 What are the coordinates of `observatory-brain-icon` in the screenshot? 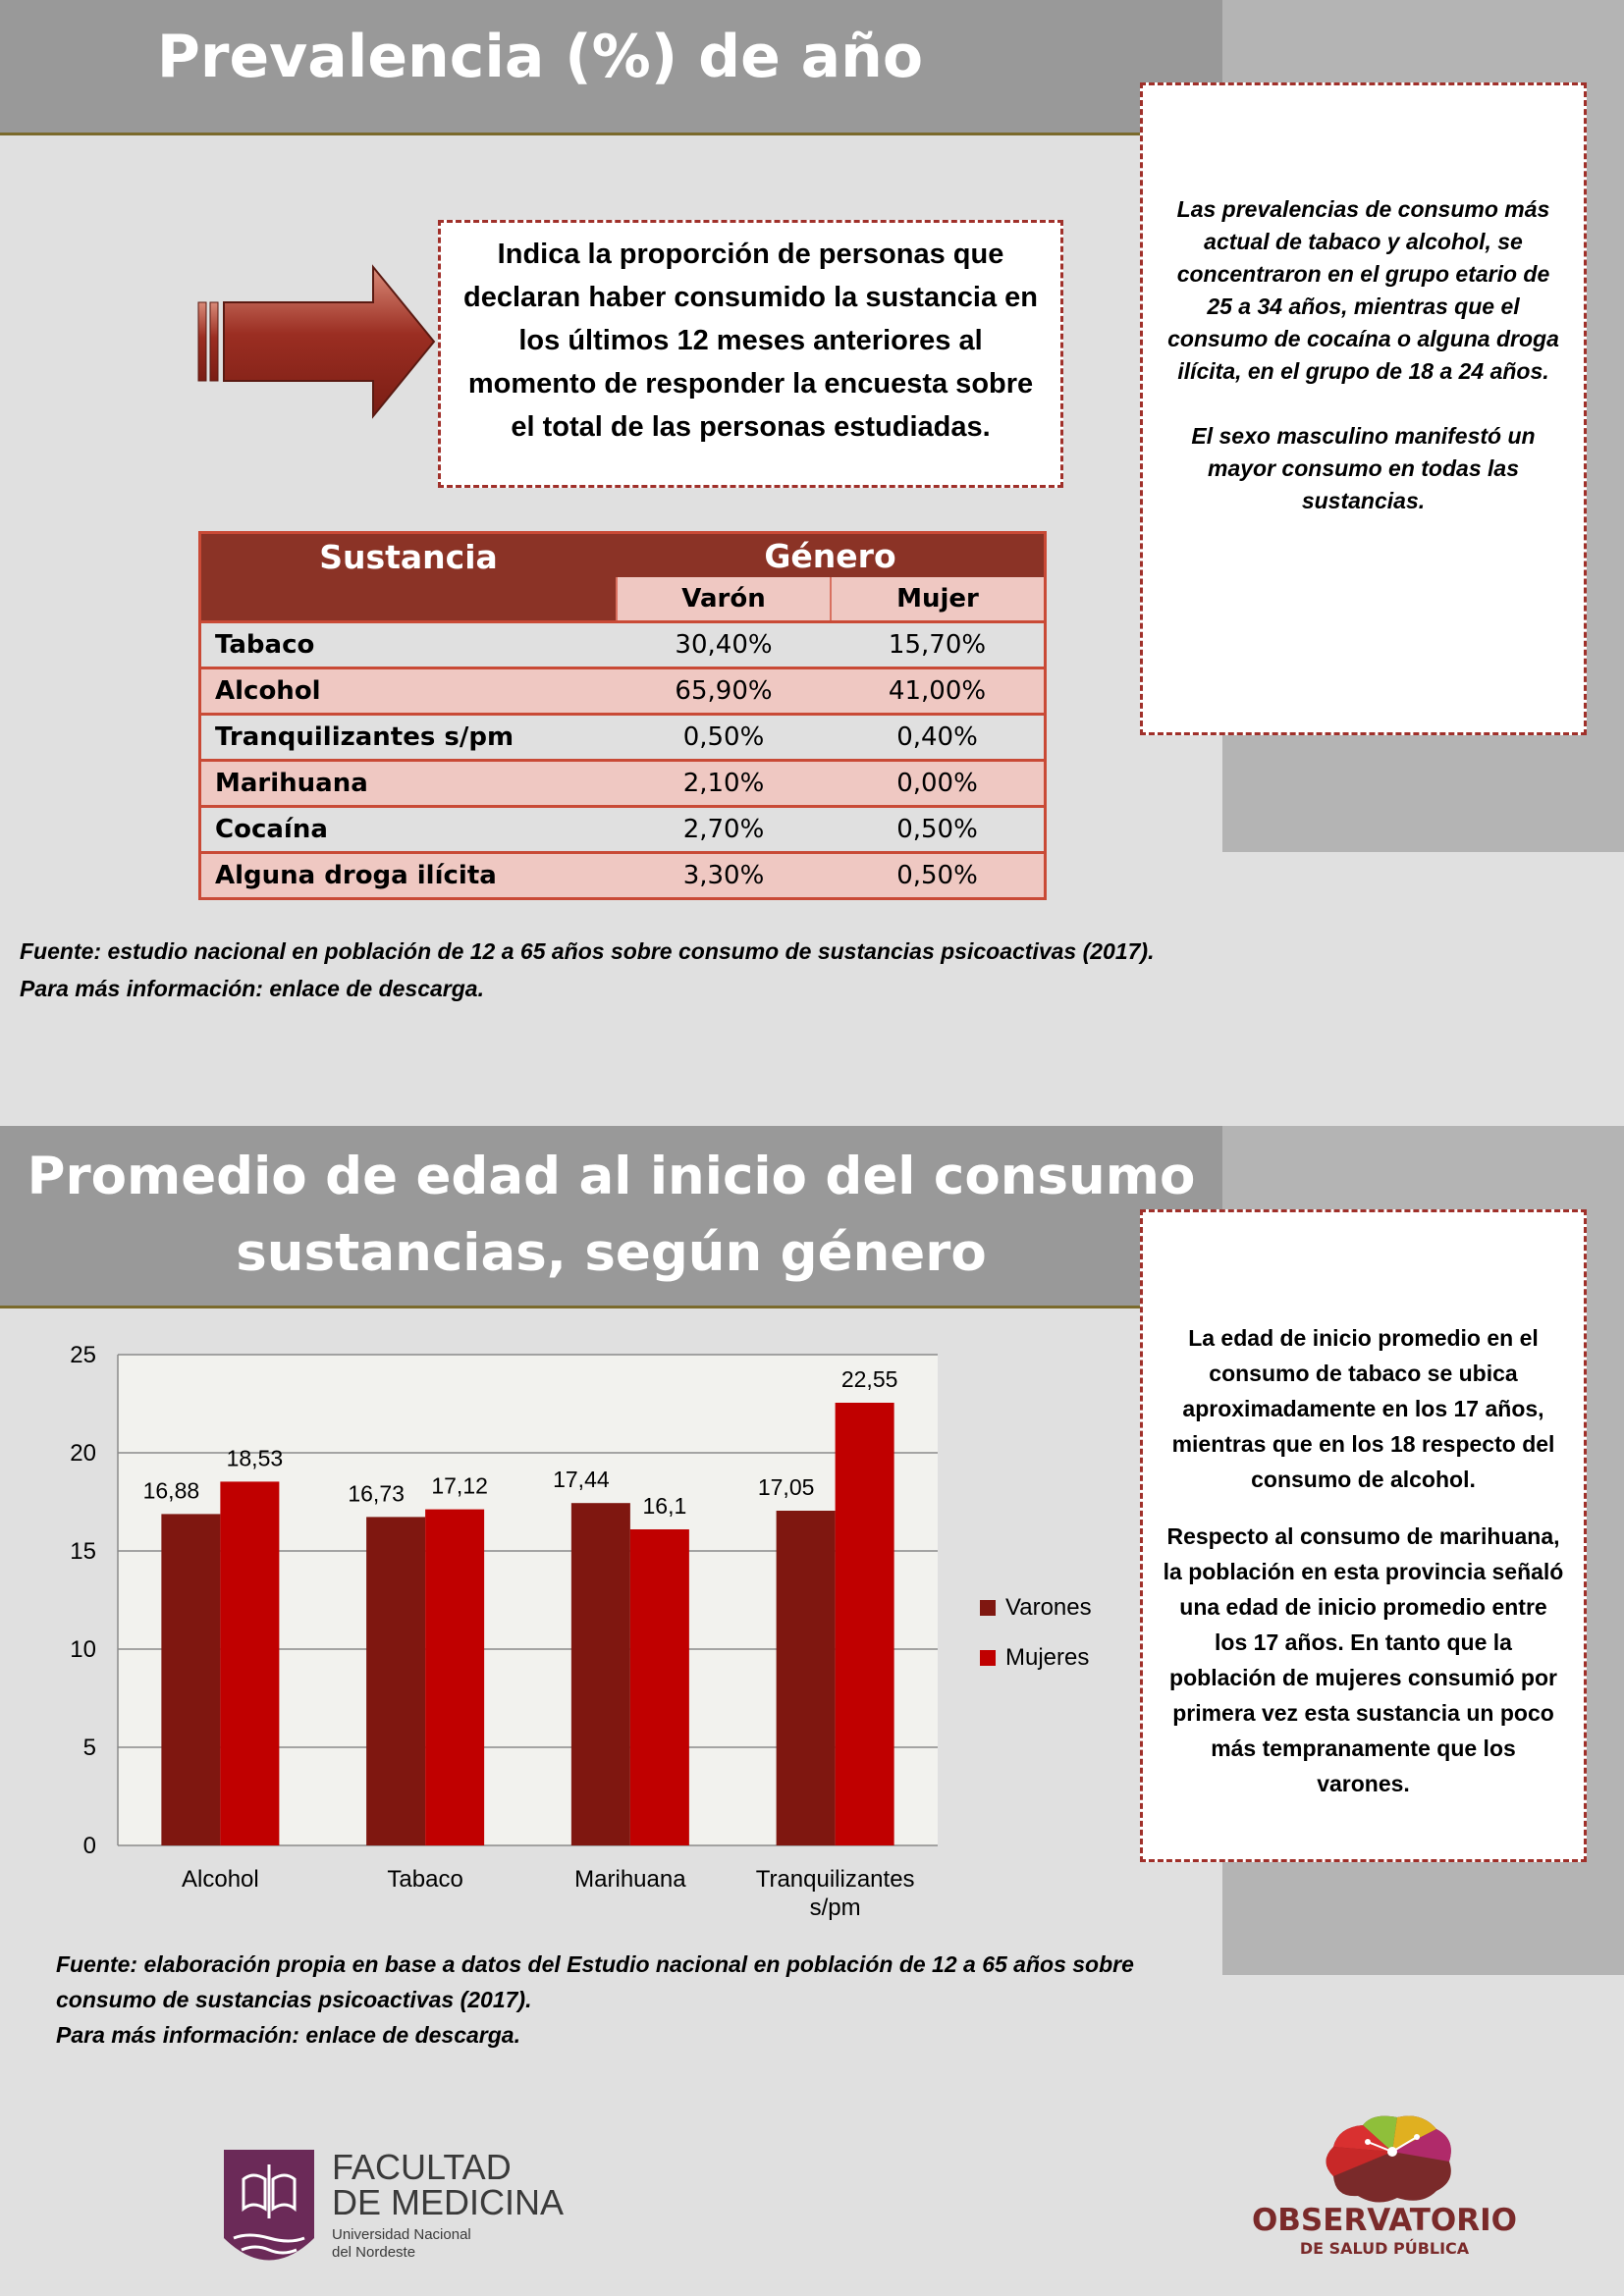 It's located at (1388, 2159).